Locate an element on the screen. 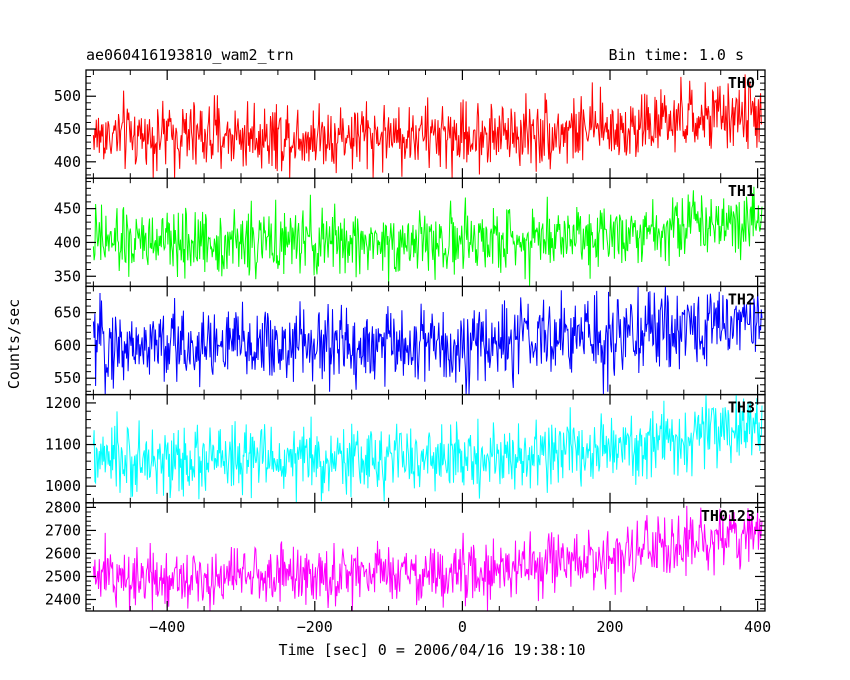 The image size is (850, 680). file-name-label: ae060416193810_wam2_trn is located at coordinates (190, 55).